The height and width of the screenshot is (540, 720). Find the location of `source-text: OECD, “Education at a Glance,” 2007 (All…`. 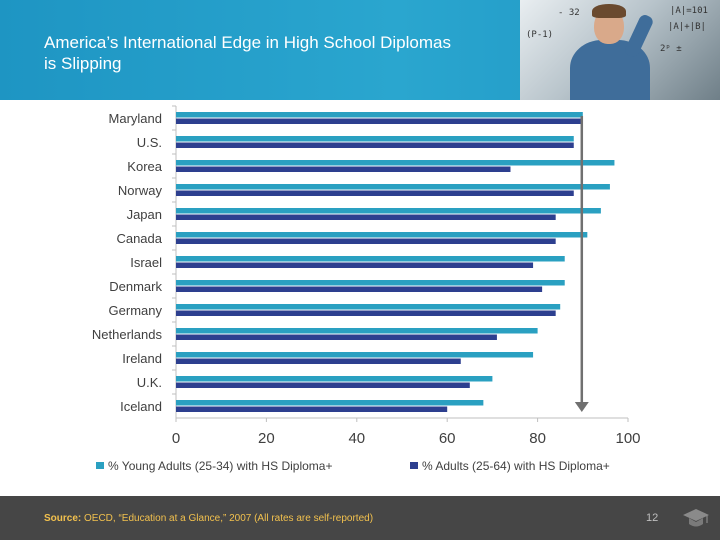

source-text: OECD, “Education at a Glance,” 2007 (All… is located at coordinates (227, 518).